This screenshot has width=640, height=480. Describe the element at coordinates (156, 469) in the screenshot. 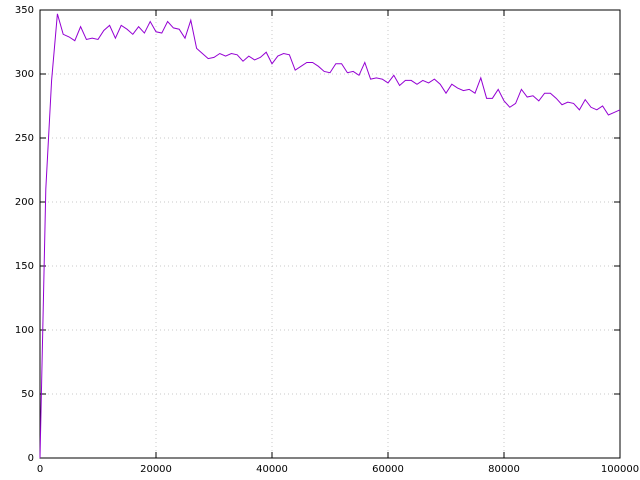

I see `x-tick-label: 20000` at that location.